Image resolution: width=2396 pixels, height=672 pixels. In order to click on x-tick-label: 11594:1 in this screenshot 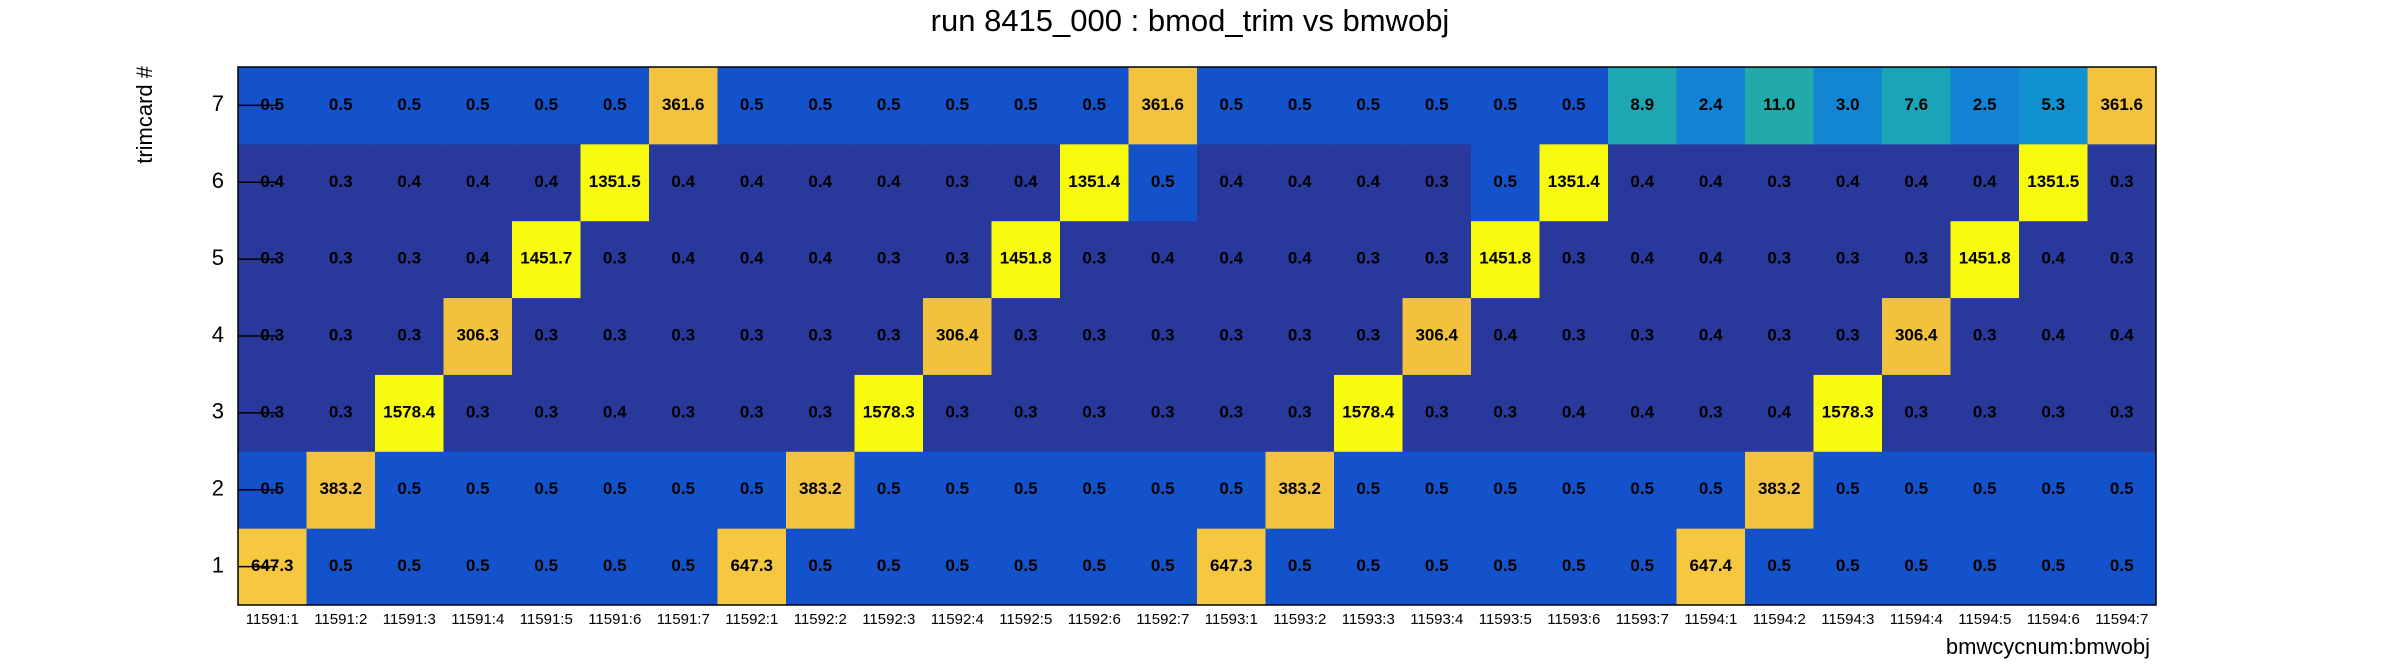, I will do `click(1710, 619)`.